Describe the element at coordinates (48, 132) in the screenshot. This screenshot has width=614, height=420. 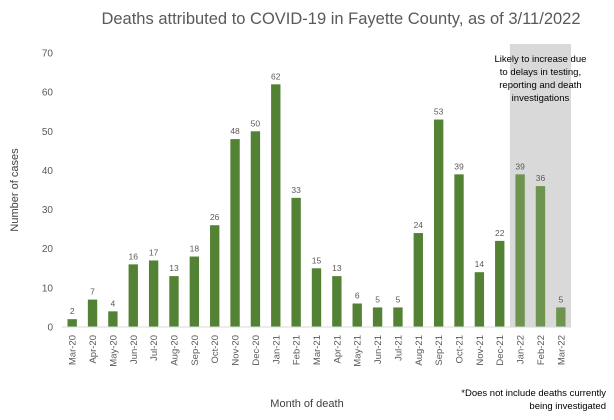
I see `y-tick-label: 50` at that location.